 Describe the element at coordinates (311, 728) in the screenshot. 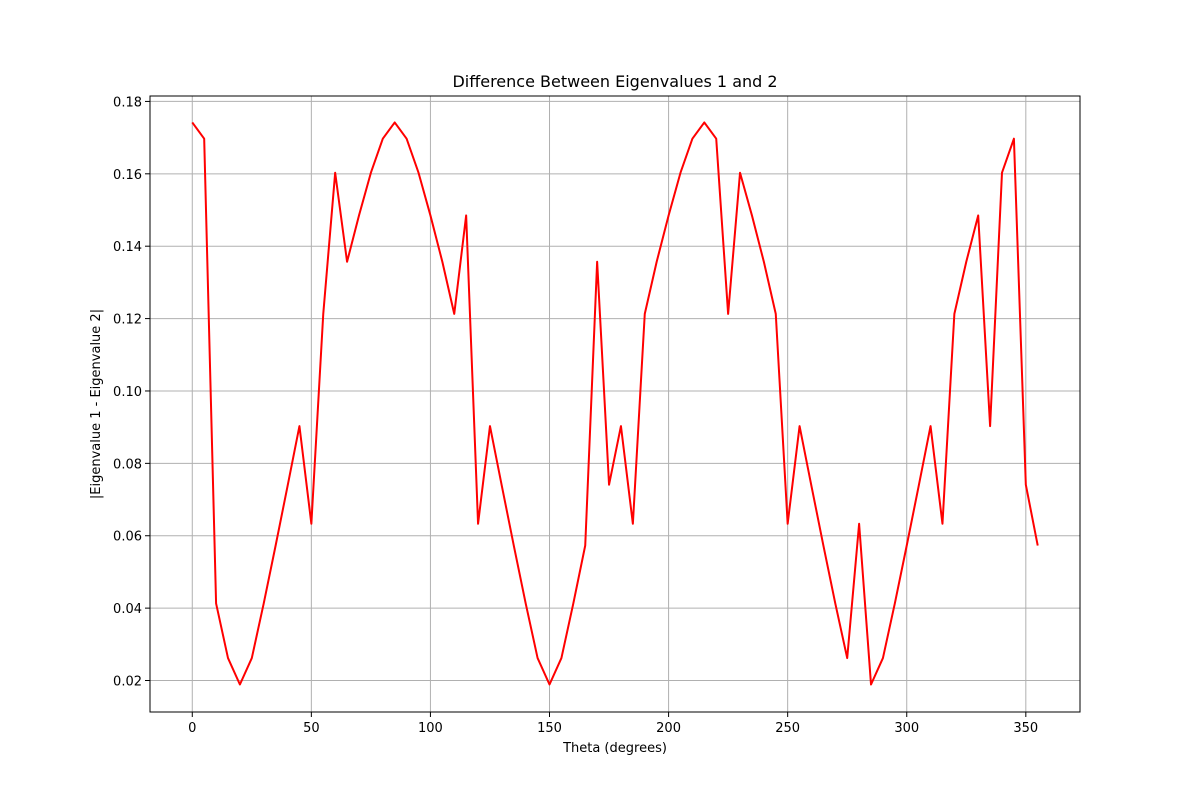

I see `x-tick-label: 50` at that location.